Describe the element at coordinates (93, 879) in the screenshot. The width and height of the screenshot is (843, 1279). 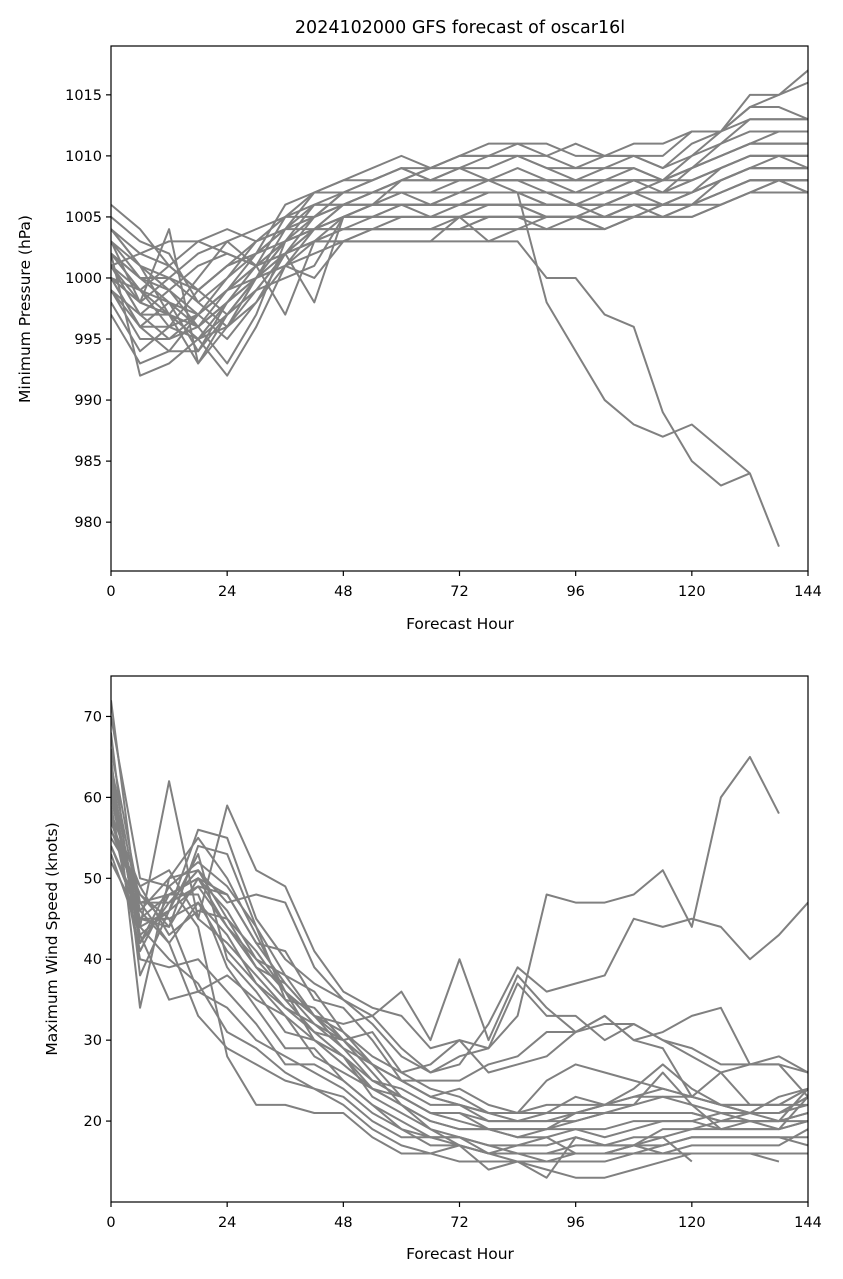
I see `wind-y-tick-label: 50` at that location.